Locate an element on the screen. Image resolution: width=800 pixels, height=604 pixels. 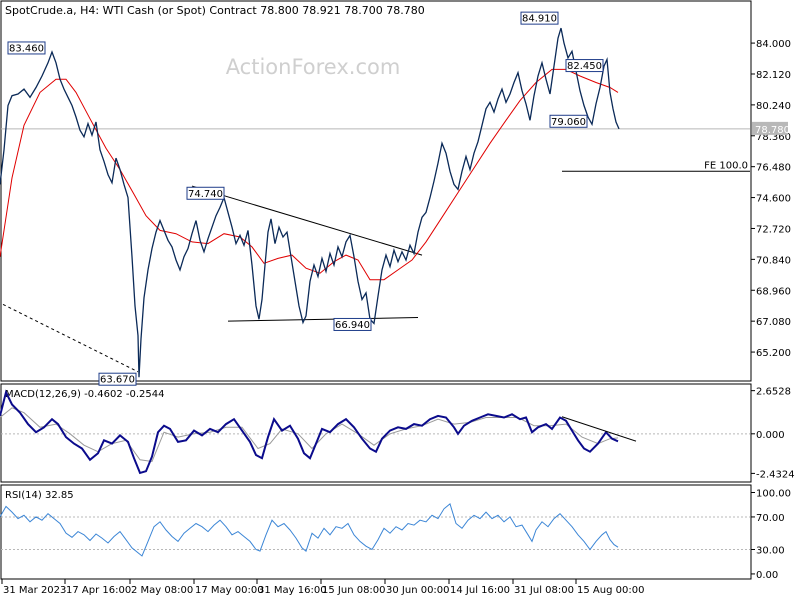
x-axis-tick-label: 30 Jun 00:00 is located at coordinates (418, 590).